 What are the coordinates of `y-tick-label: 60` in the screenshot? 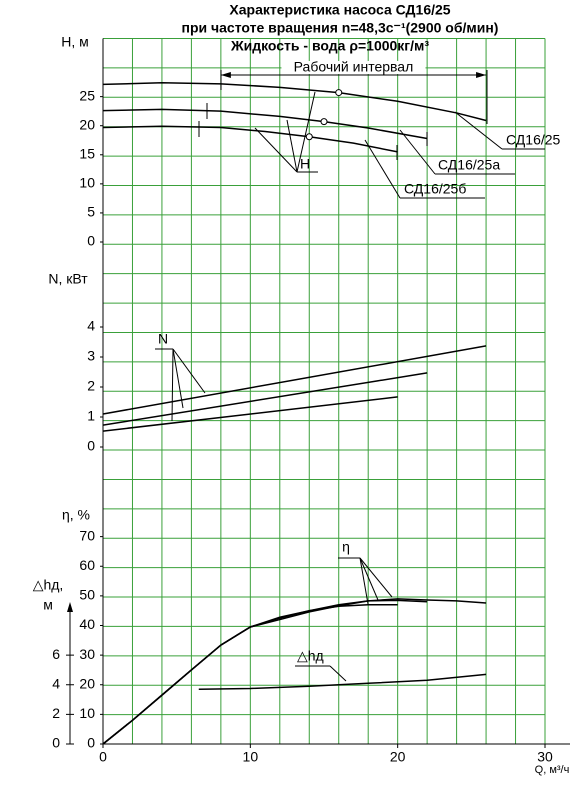 It's located at (87, 565).